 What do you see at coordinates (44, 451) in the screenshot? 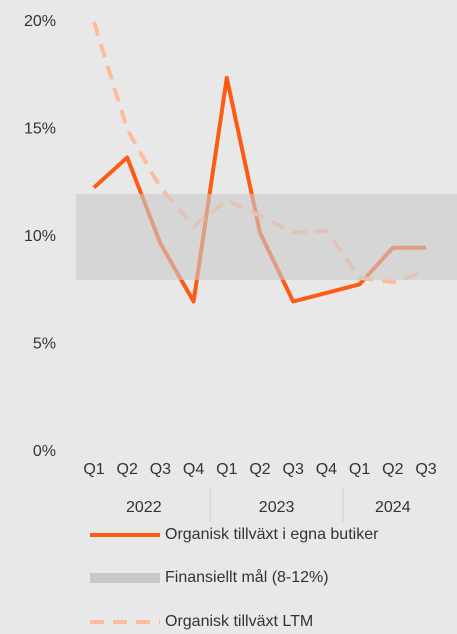
I see `y-tick-label: 0%` at bounding box center [44, 451].